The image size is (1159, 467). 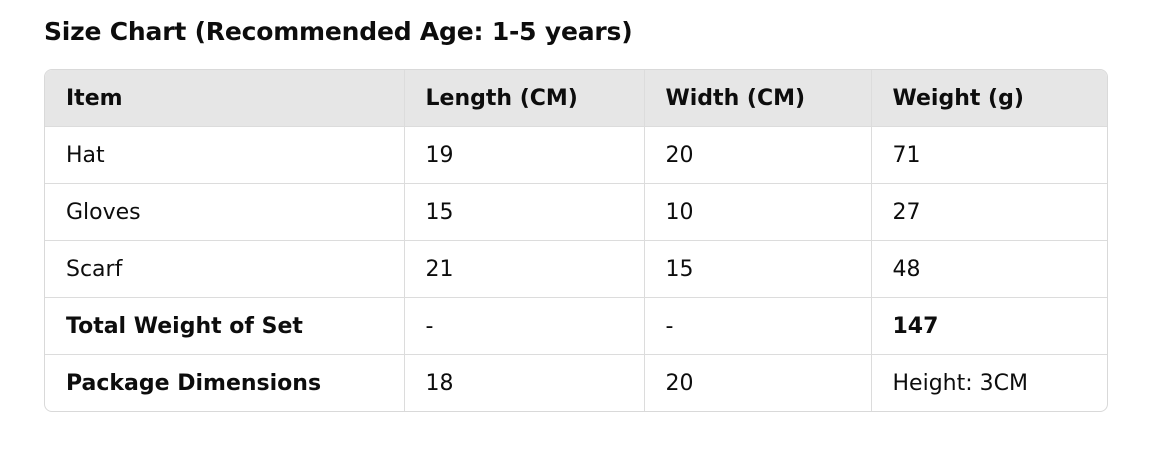 What do you see at coordinates (758, 269) in the screenshot?
I see `cell-width: 15` at bounding box center [758, 269].